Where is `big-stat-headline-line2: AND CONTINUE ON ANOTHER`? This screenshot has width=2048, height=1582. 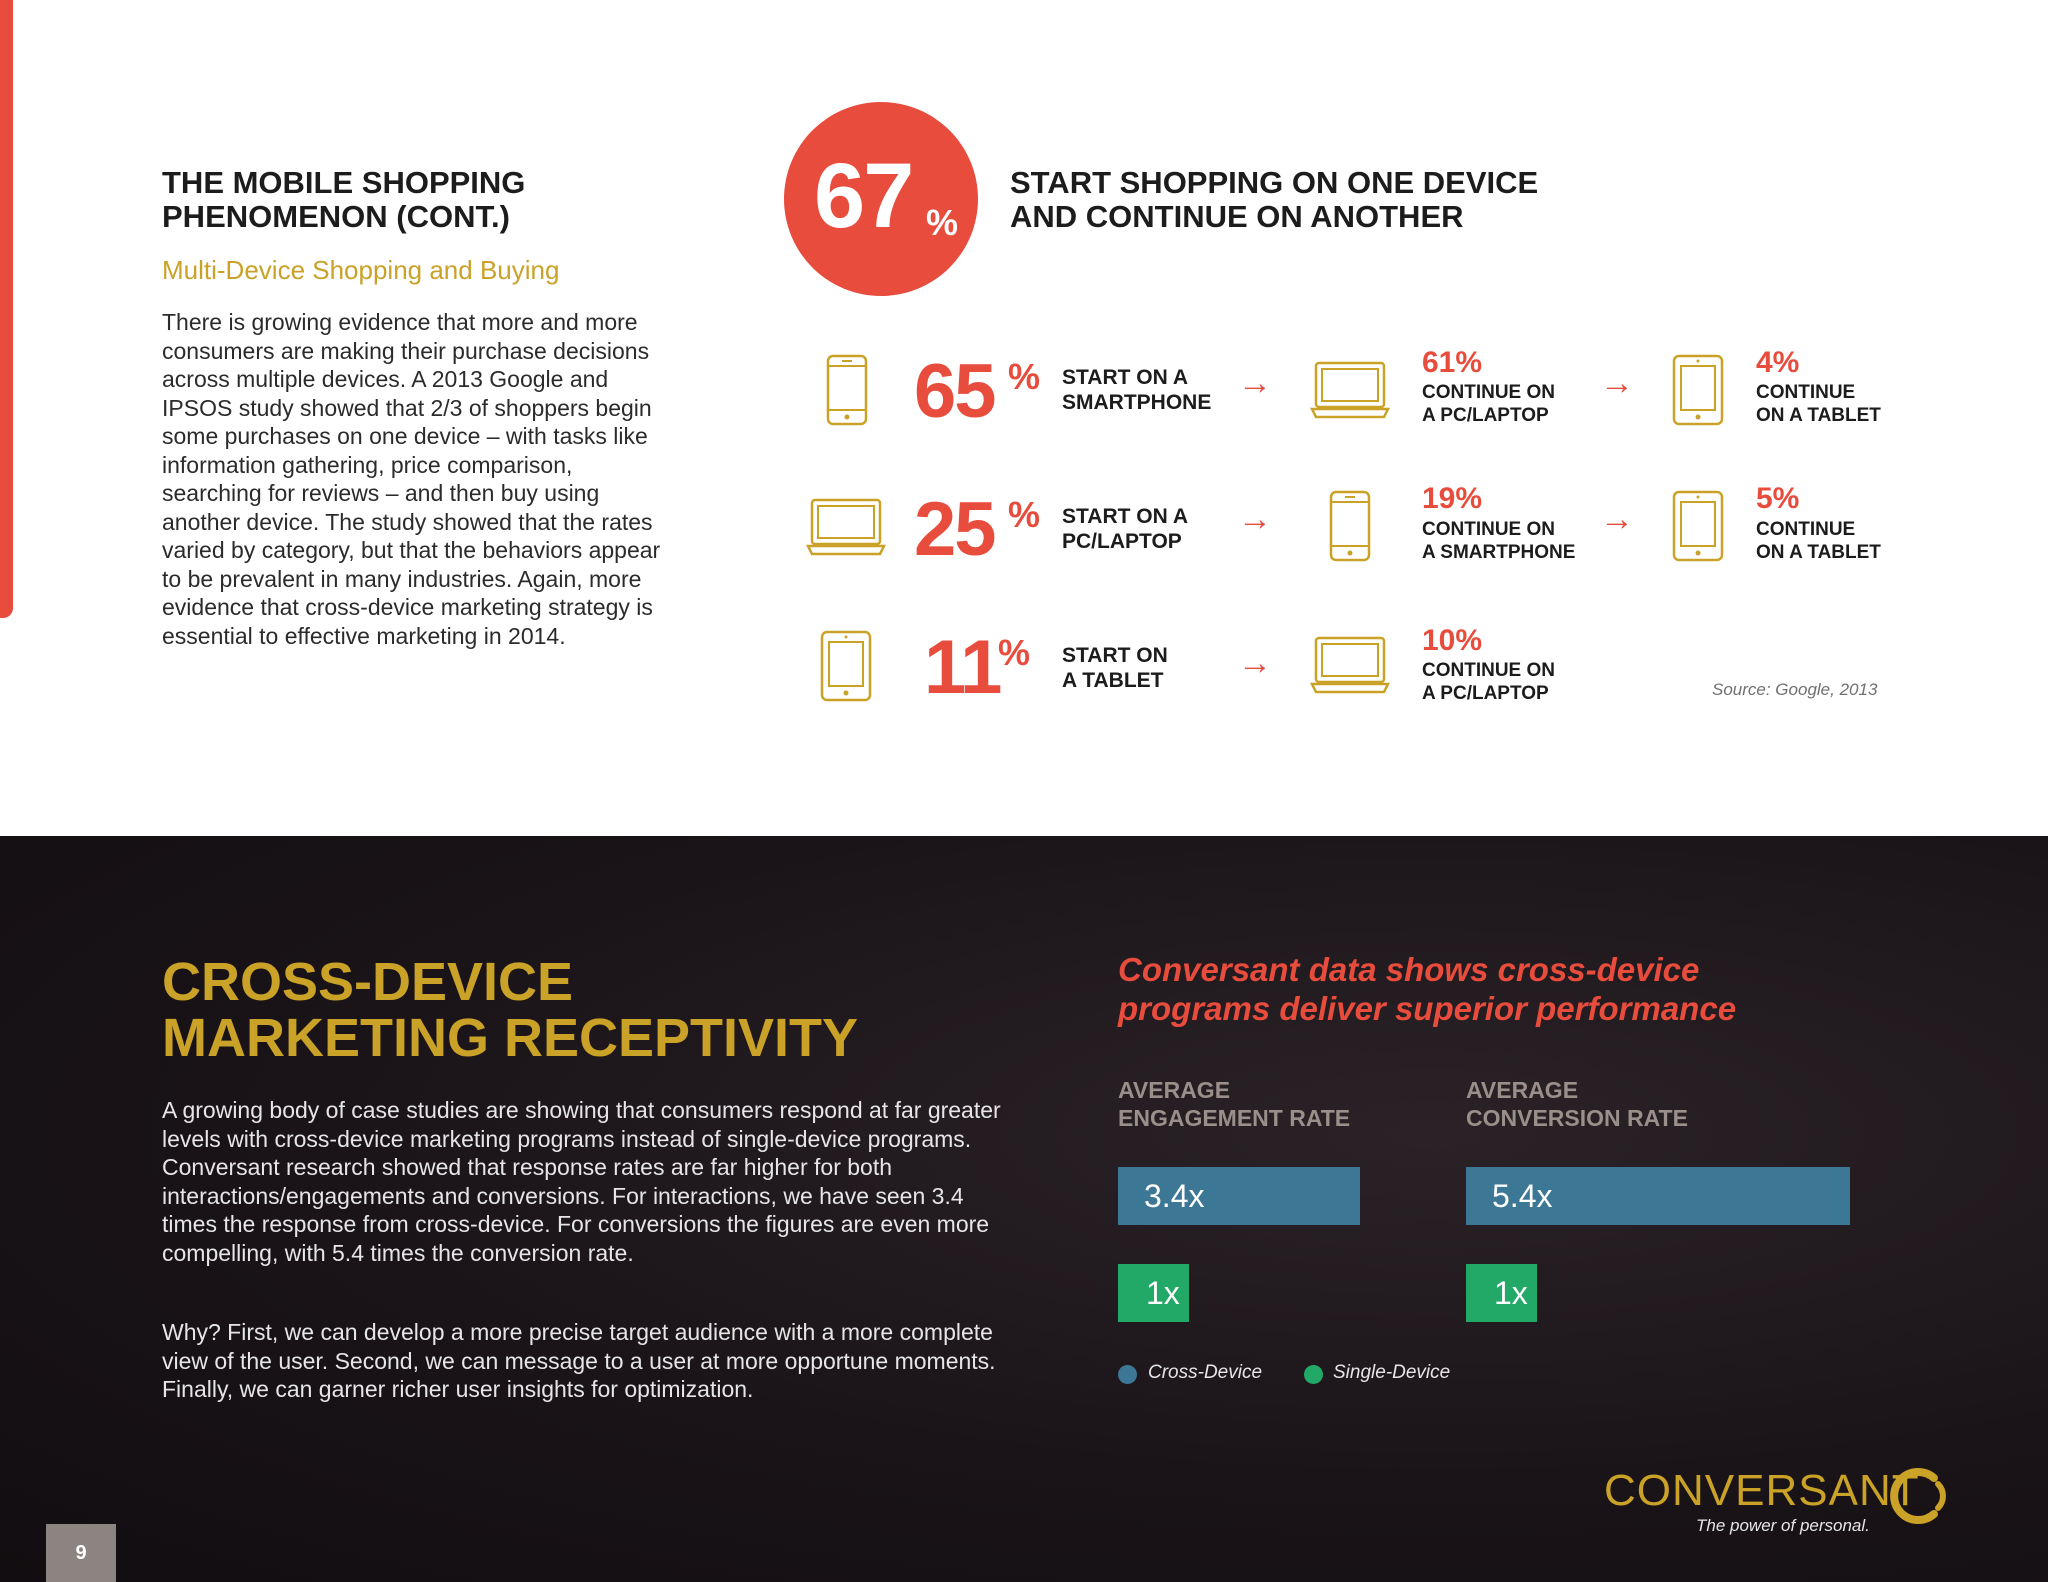
big-stat-headline-line2: AND CONTINUE ON ANOTHER is located at coordinates (1237, 216).